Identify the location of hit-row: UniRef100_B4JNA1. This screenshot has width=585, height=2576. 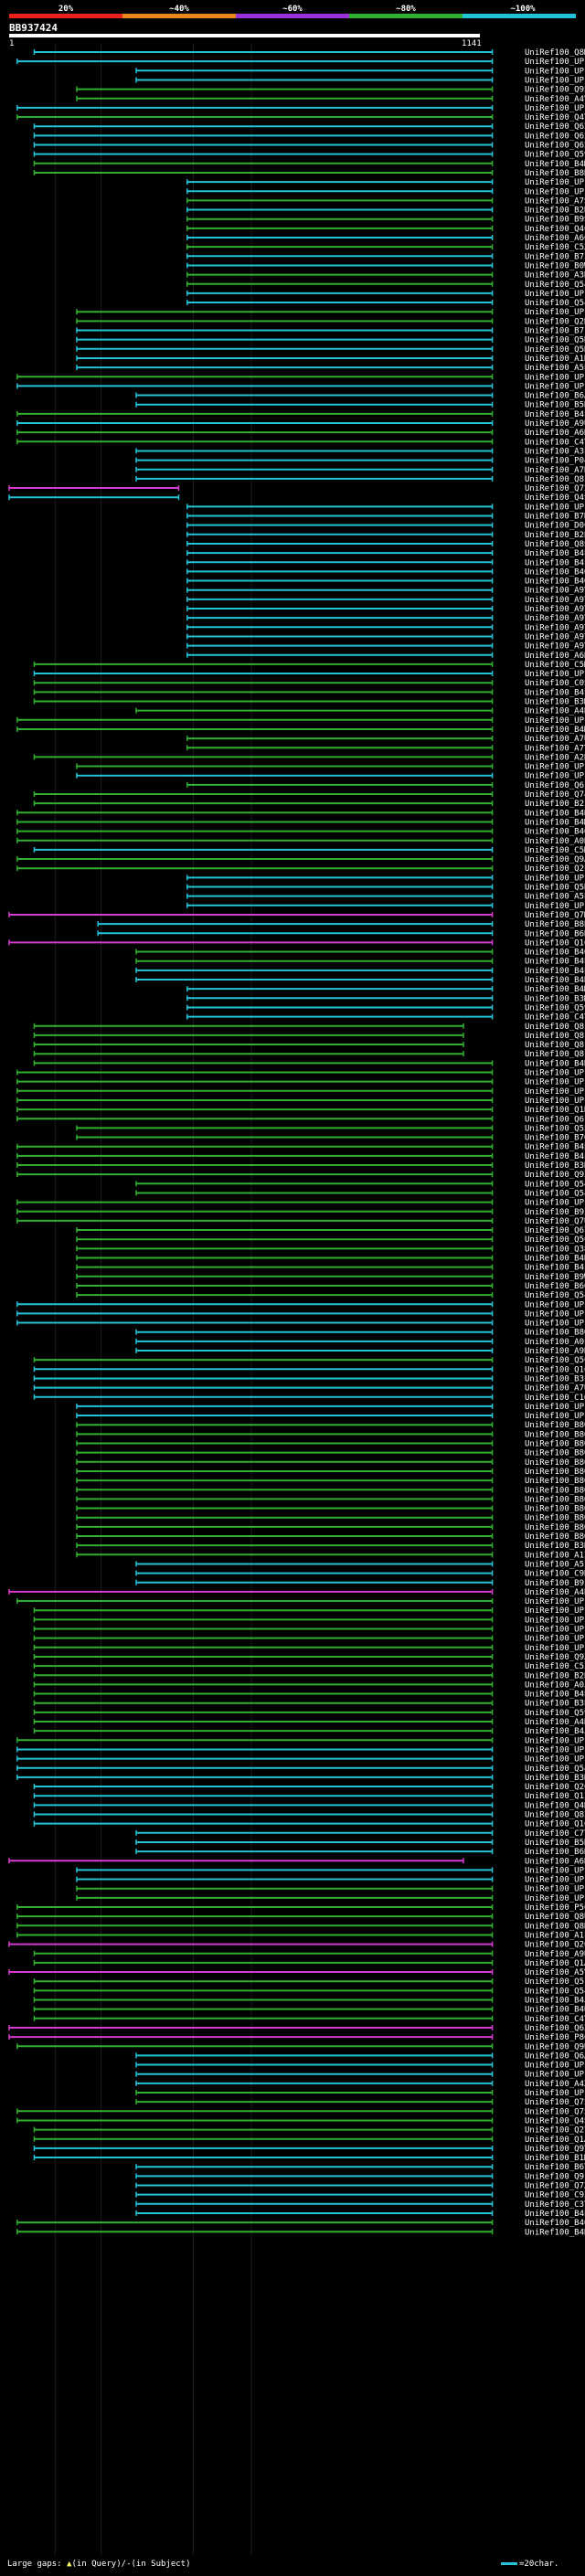
(309, 2001).